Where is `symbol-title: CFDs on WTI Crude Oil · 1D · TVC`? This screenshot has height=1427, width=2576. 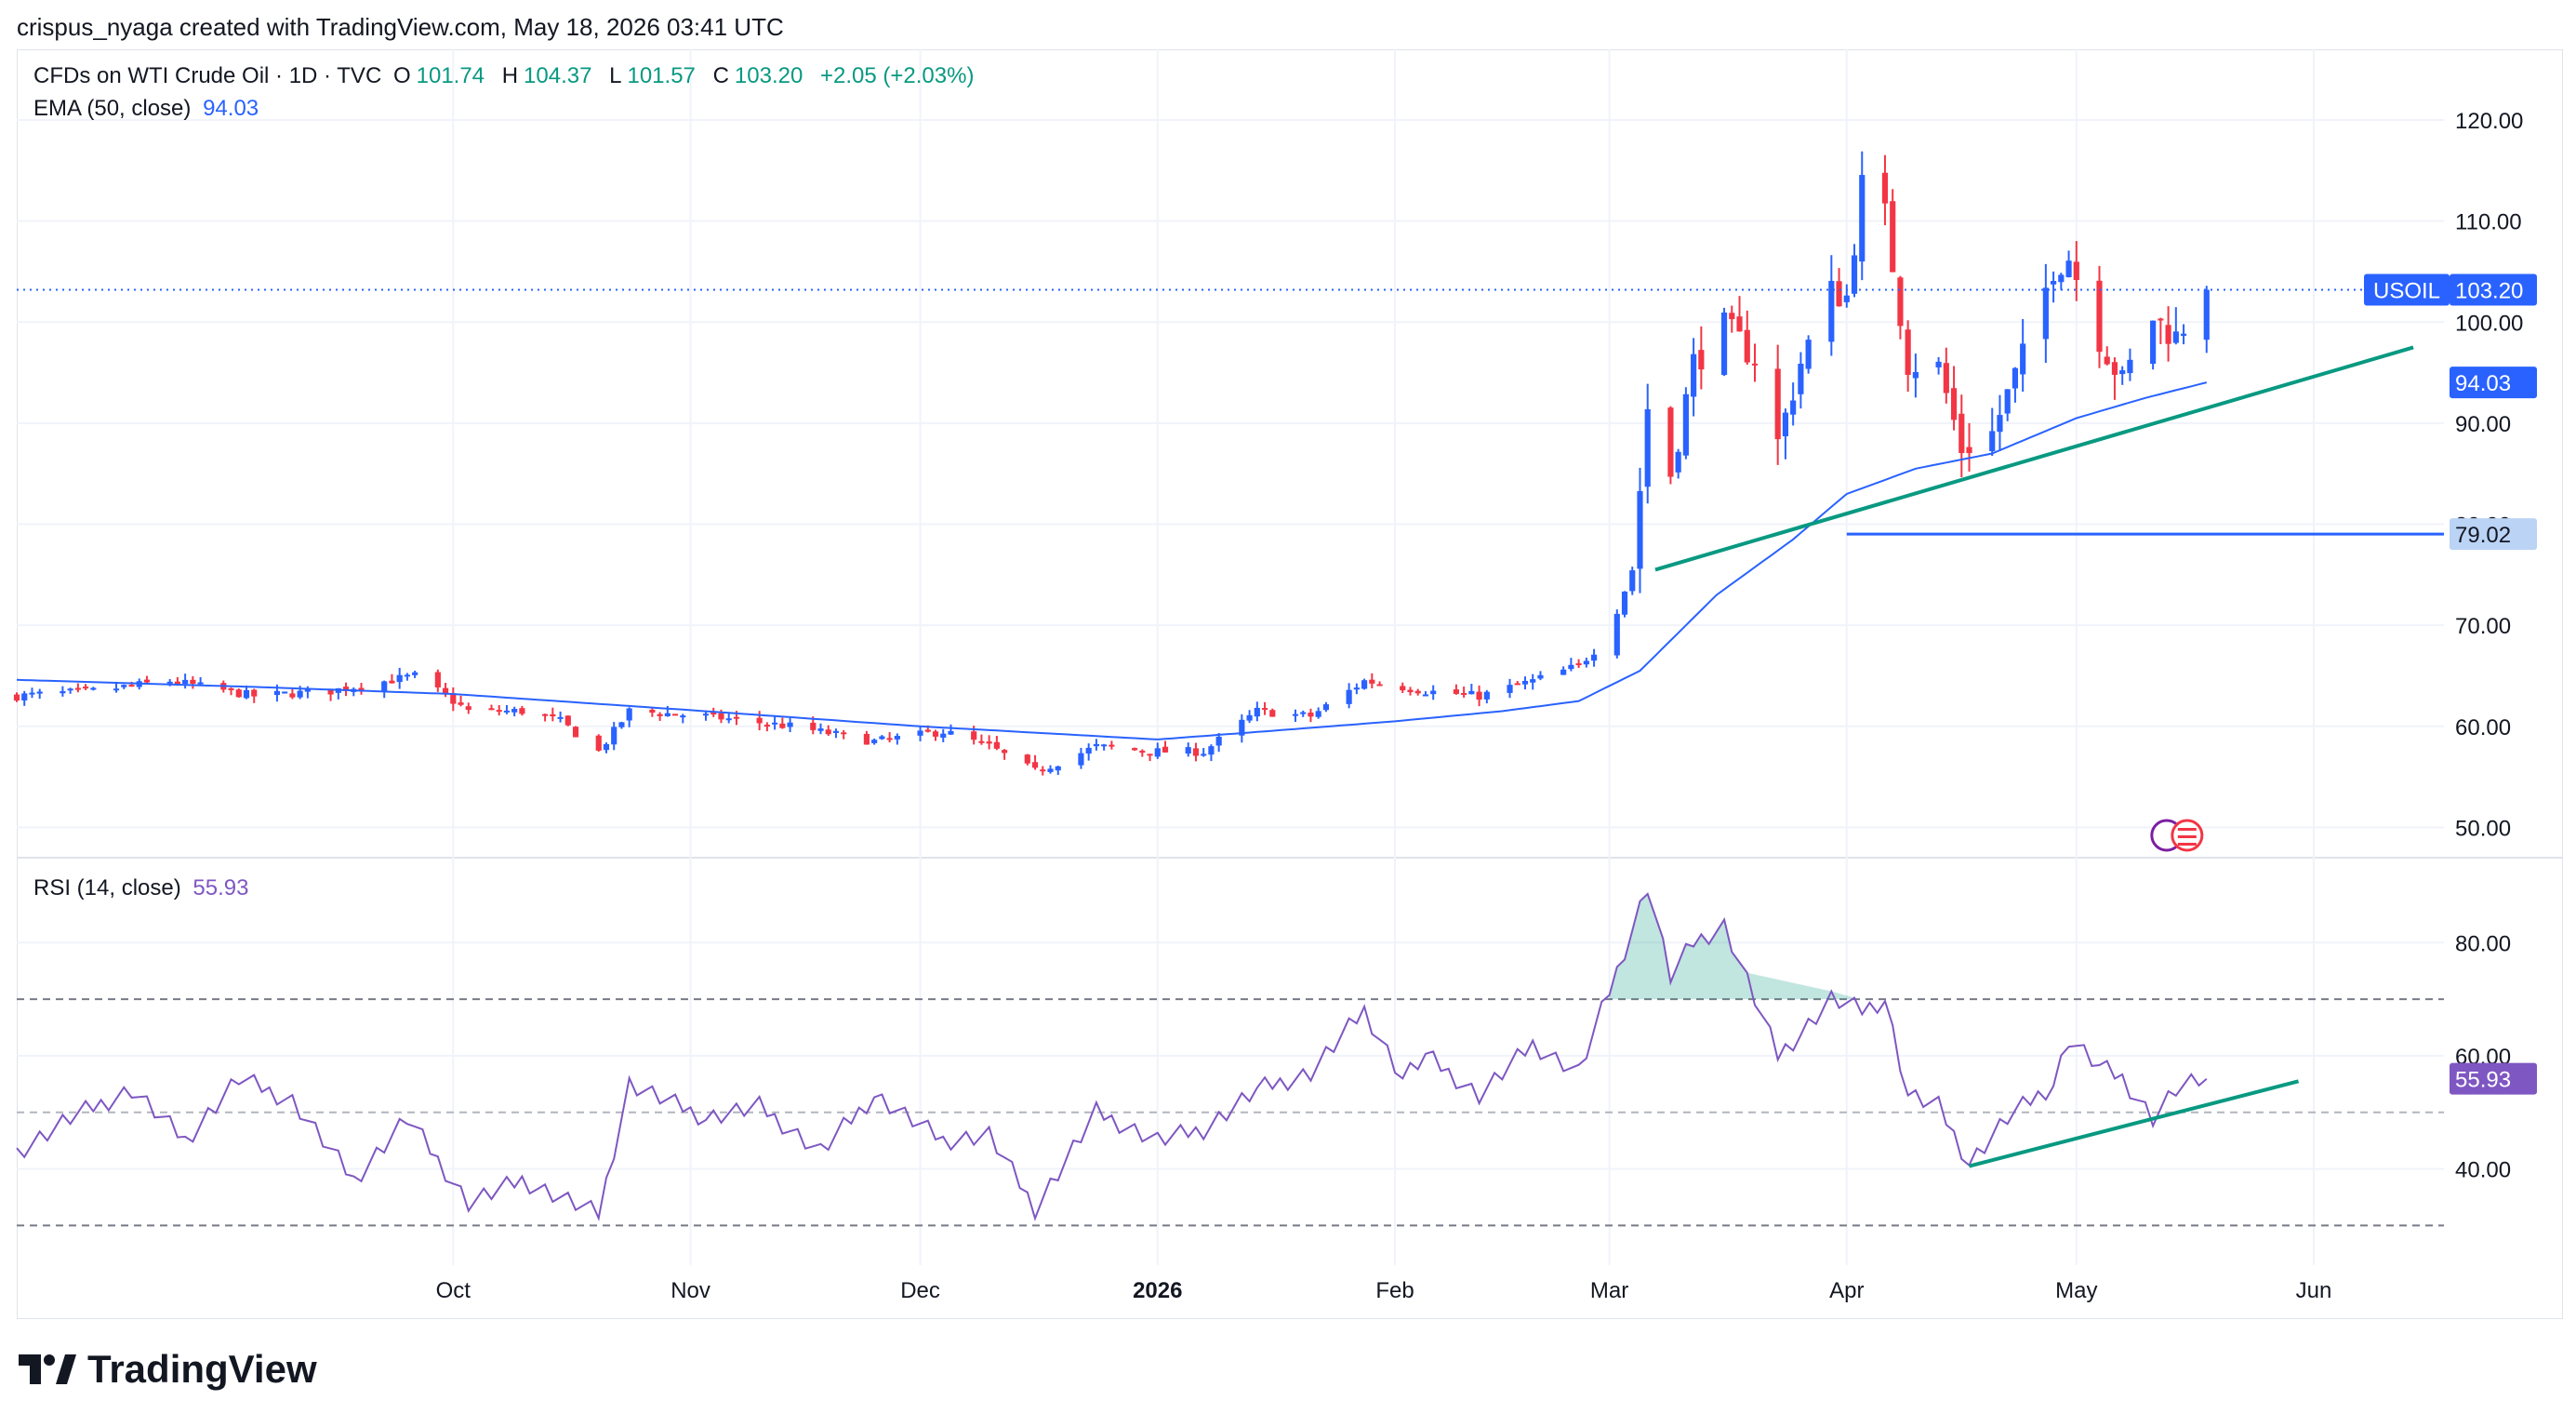
symbol-title: CFDs on WTI Crude Oil · 1D · TVC is located at coordinates (207, 75).